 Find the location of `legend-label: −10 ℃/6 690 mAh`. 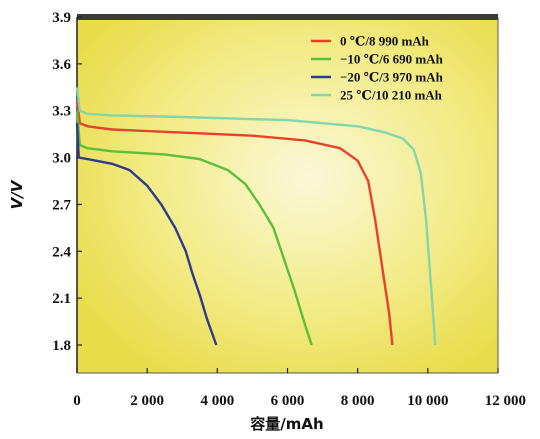

legend-label: −10 ℃/6 690 mAh is located at coordinates (392, 59).